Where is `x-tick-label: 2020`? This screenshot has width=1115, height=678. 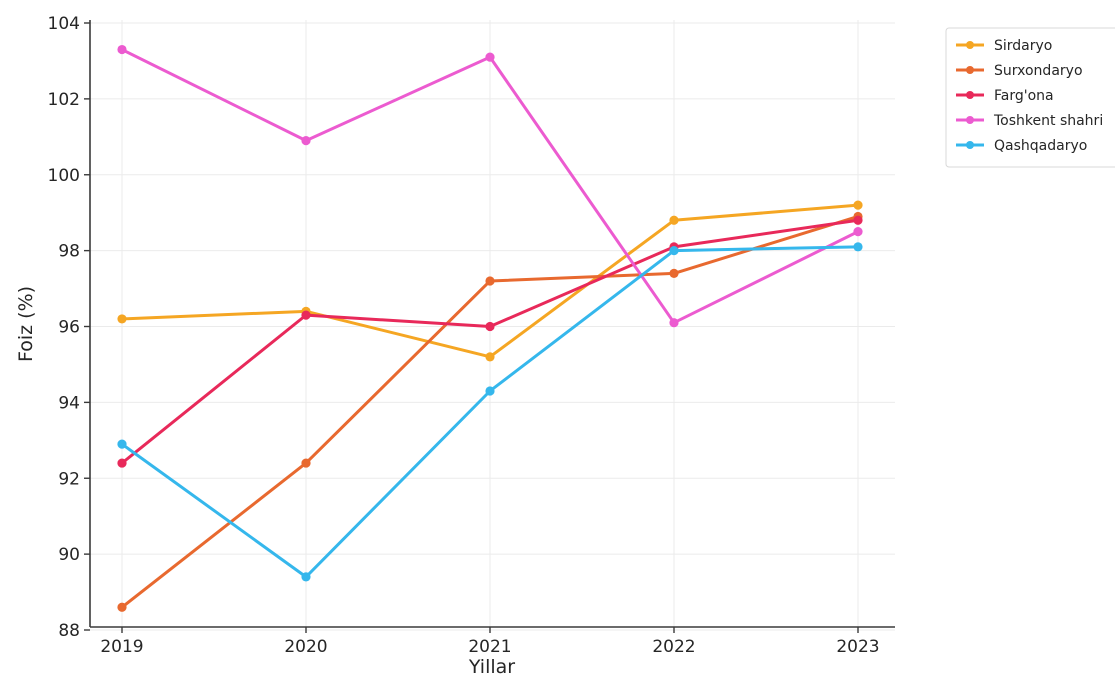 x-tick-label: 2020 is located at coordinates (305, 647).